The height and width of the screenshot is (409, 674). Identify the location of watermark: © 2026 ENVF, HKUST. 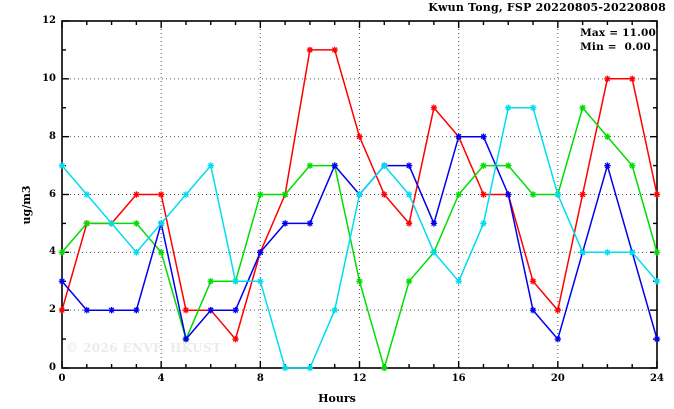
(144, 348).